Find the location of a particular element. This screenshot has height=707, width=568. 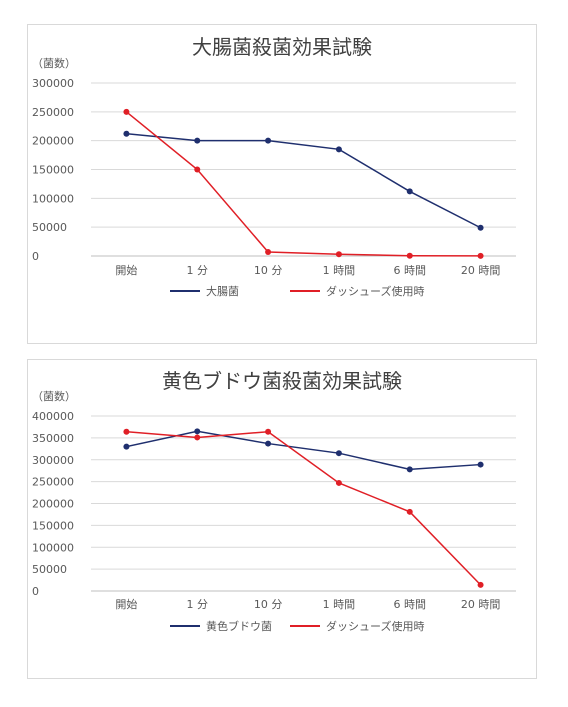

legend-entry: 黄色ブドウ菌 is located at coordinates (239, 626).